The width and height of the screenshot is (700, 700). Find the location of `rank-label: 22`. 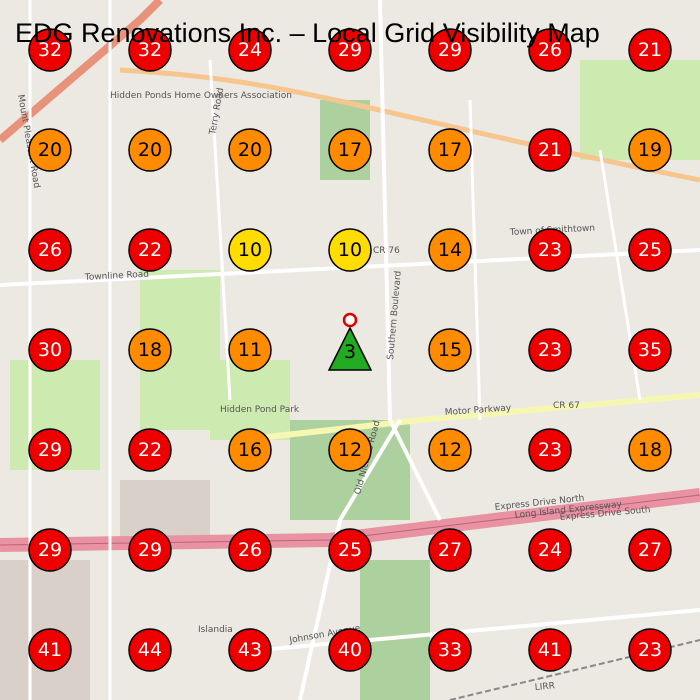

rank-label: 22 is located at coordinates (150, 450).